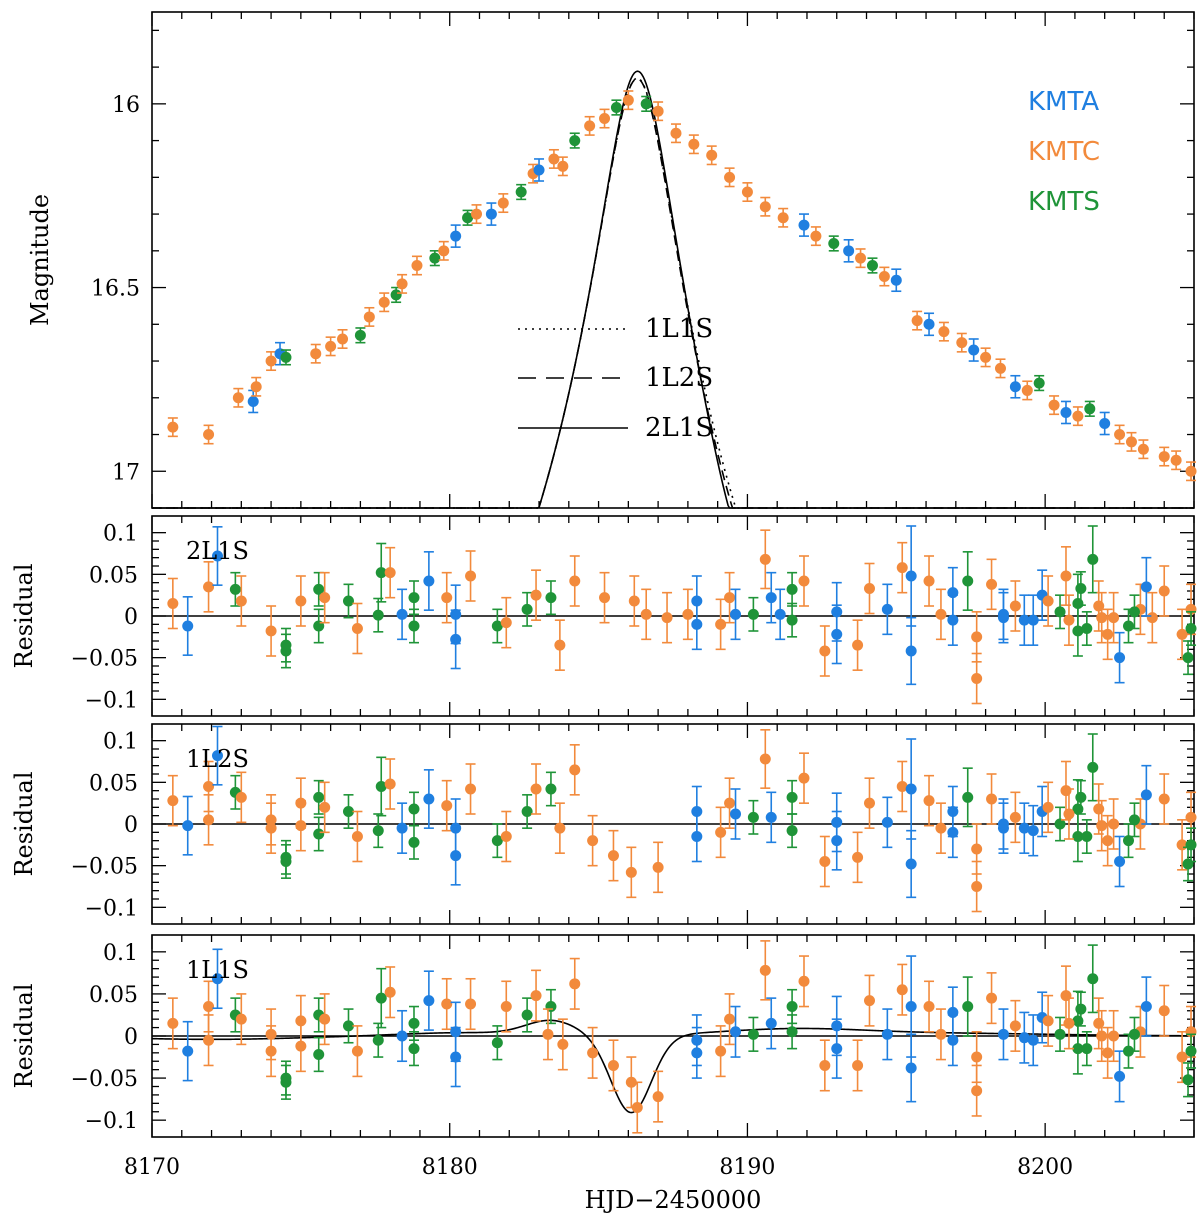 This screenshot has height=1219, width=1200. I want to click on legend-kmtc: KMTC, so click(1064, 152).